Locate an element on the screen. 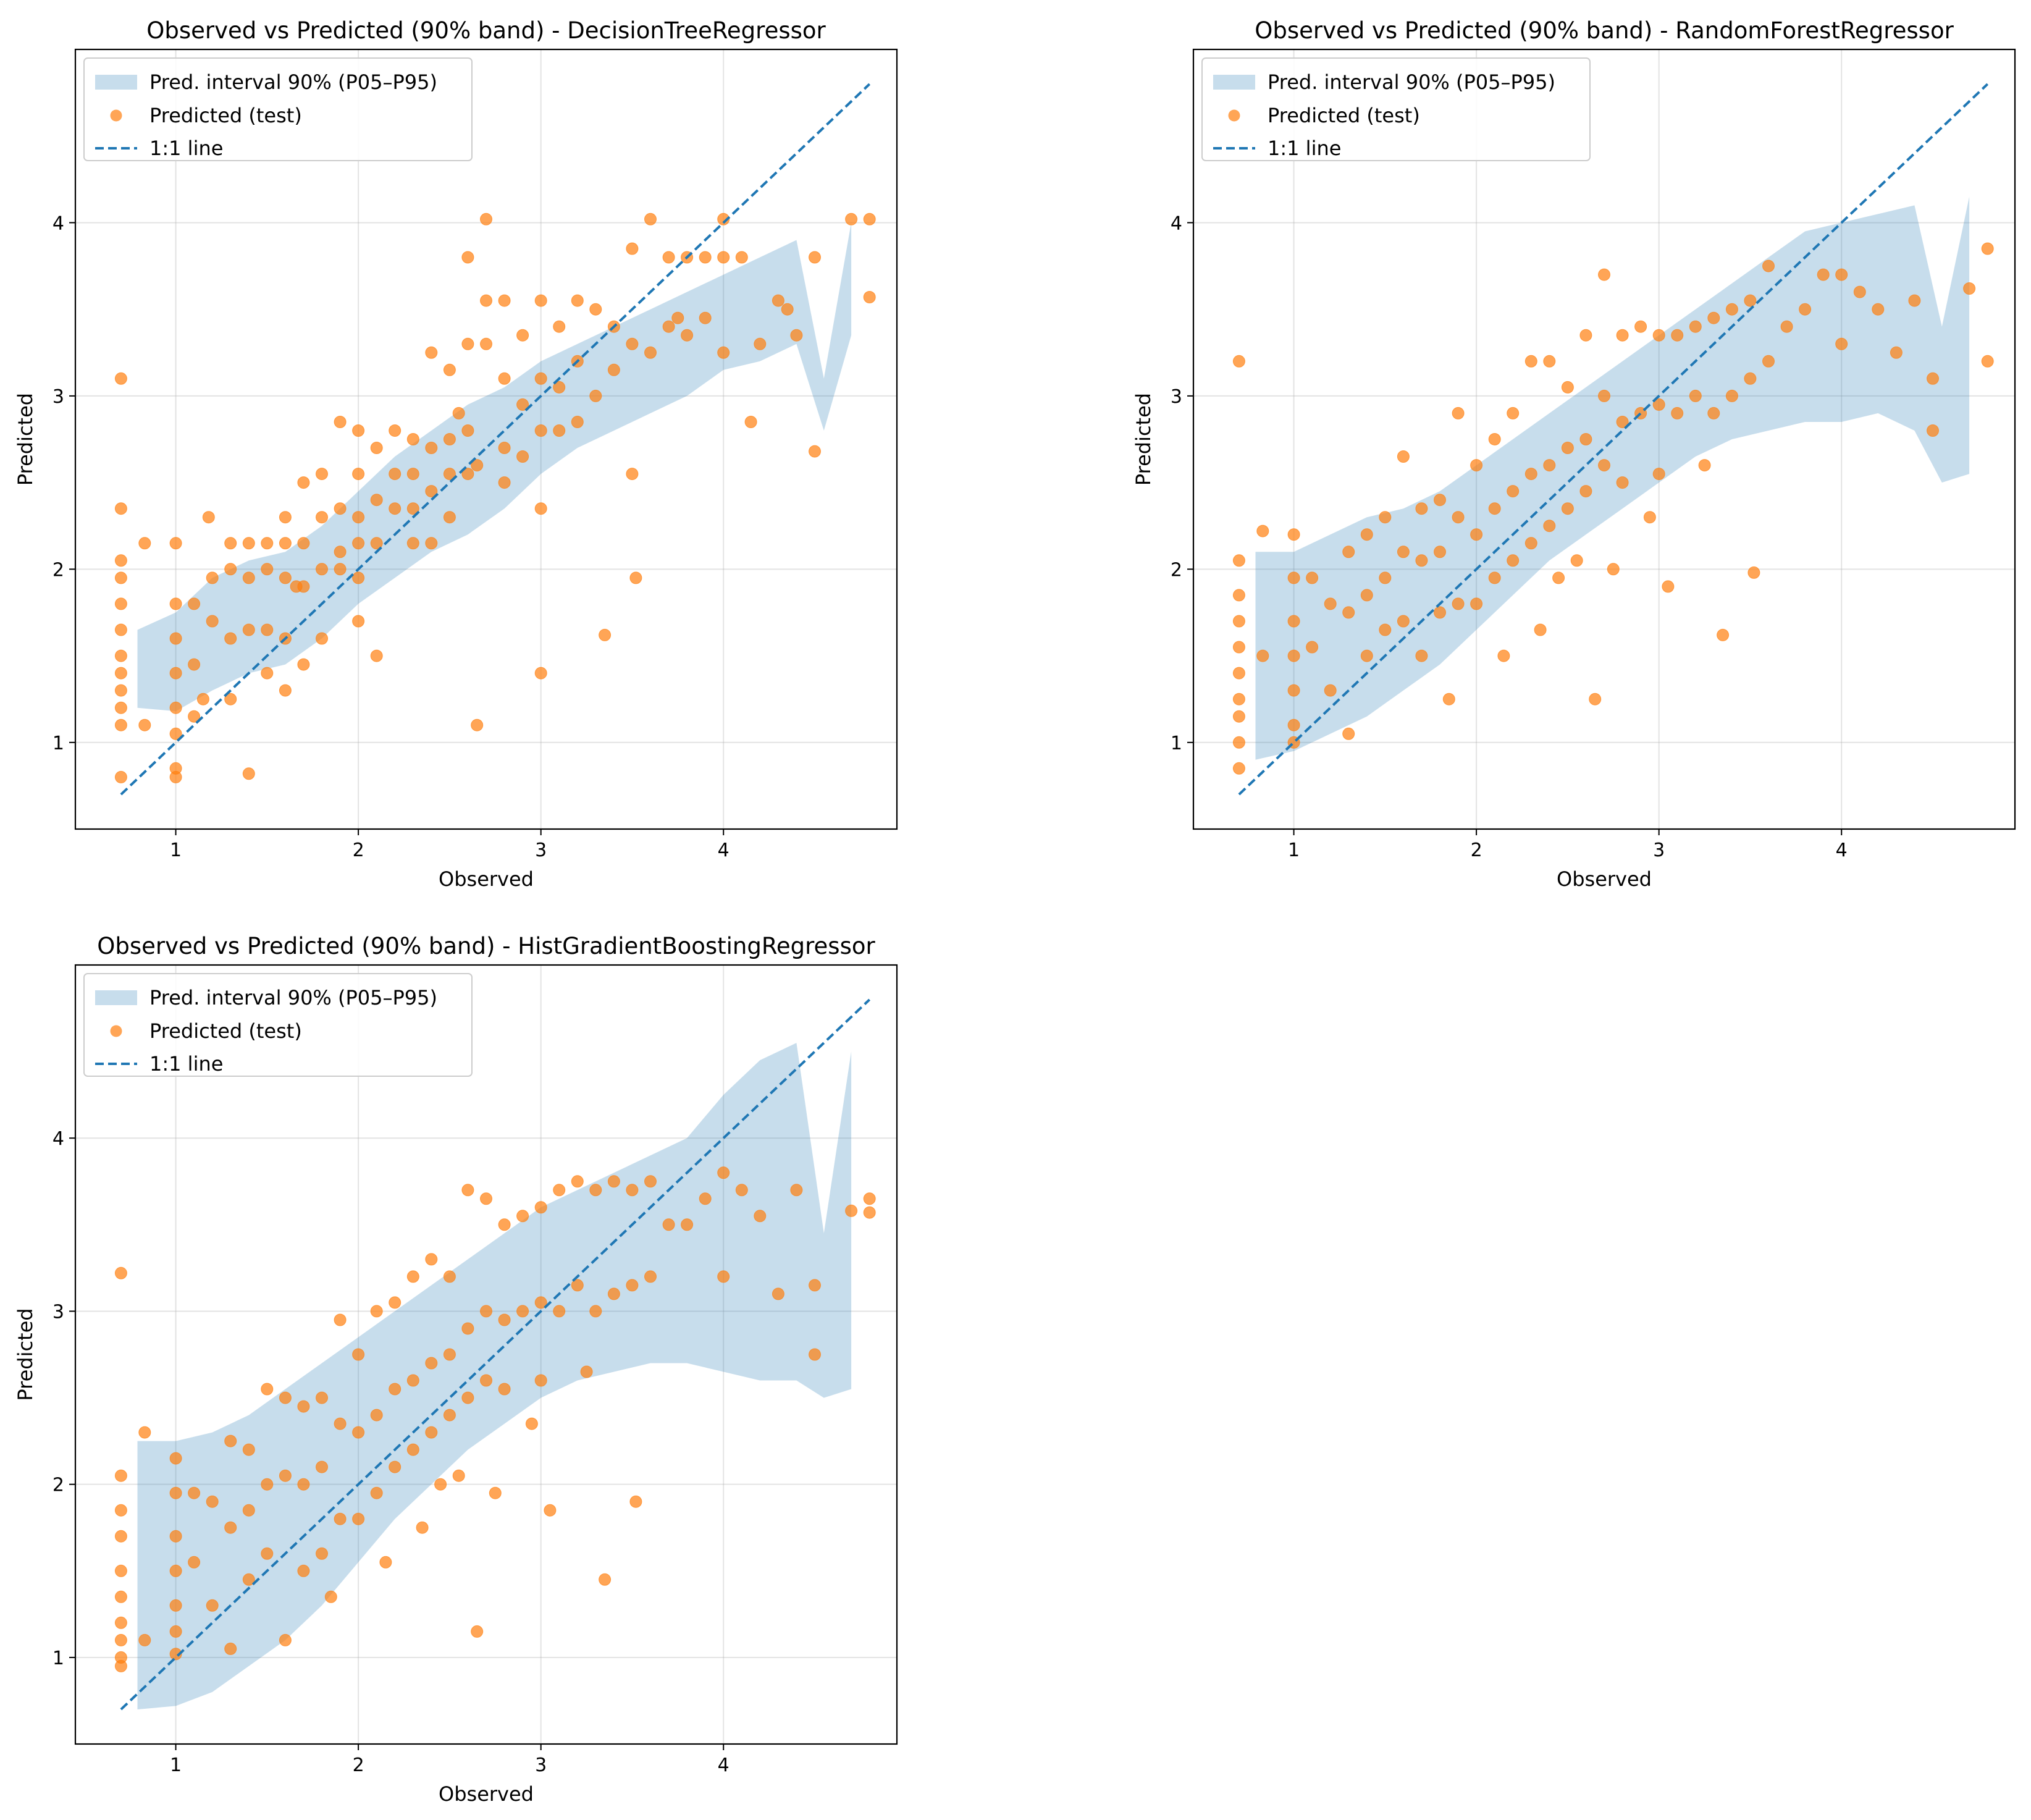 Image resolution: width=2031 pixels, height=1820 pixels. y-tick-label: 2 is located at coordinates (1176, 570).